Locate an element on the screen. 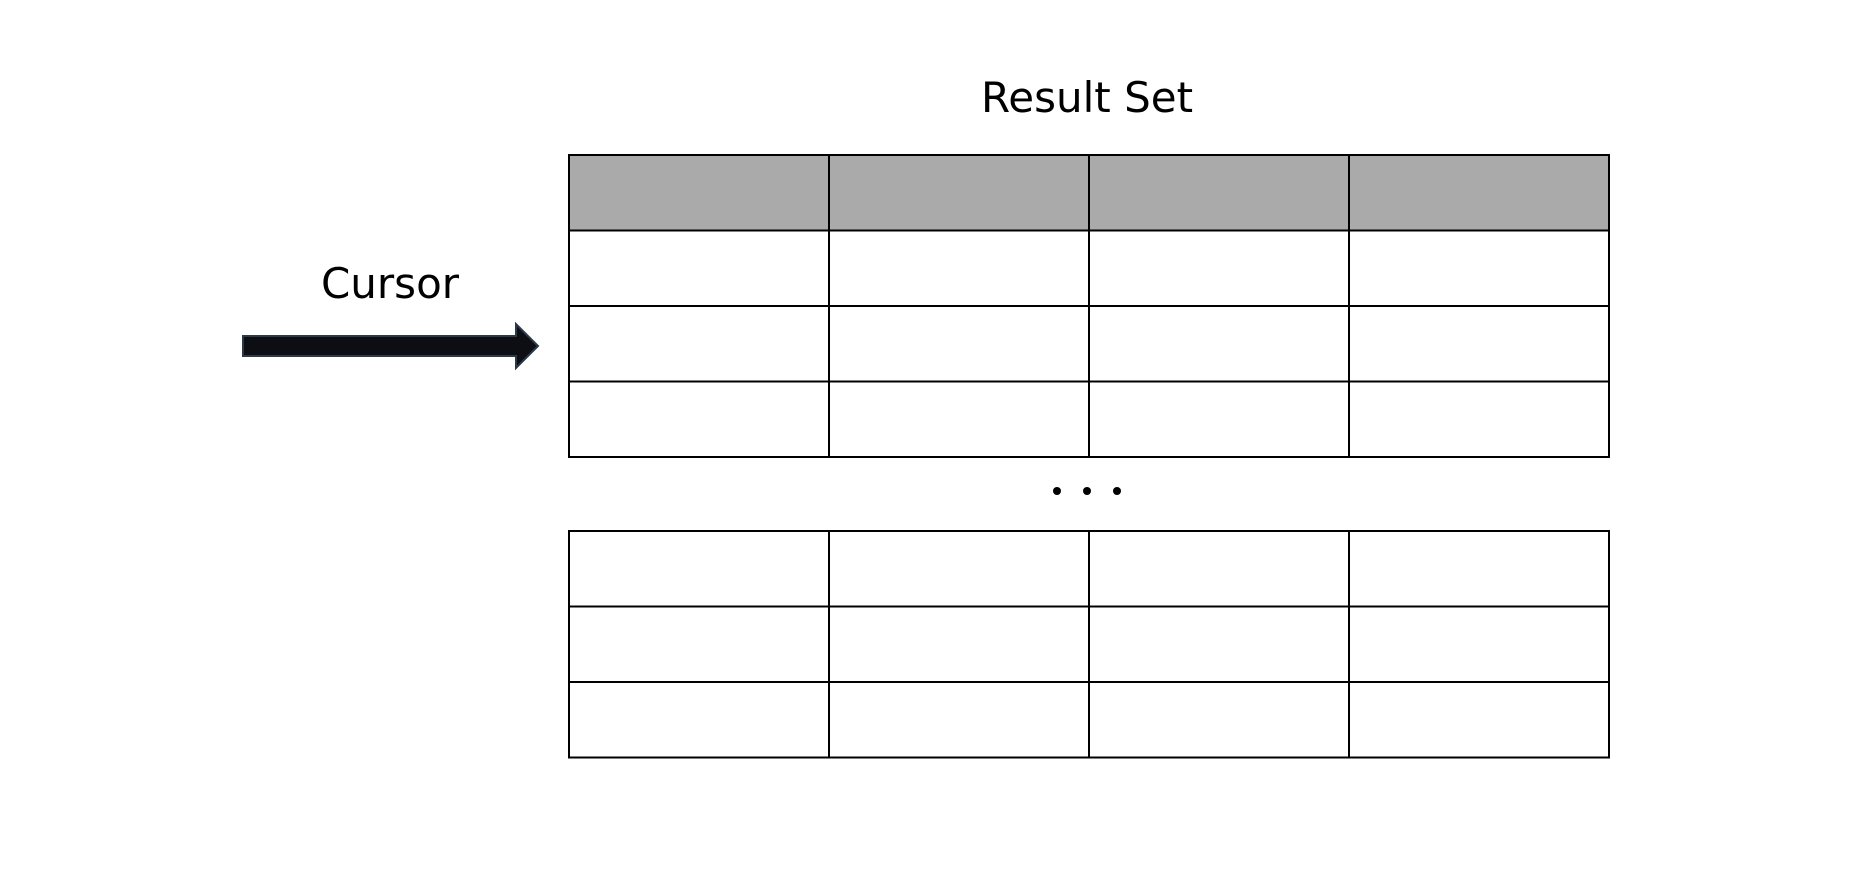 The height and width of the screenshot is (888, 1862). cursor-arrow-icon is located at coordinates (391, 346).